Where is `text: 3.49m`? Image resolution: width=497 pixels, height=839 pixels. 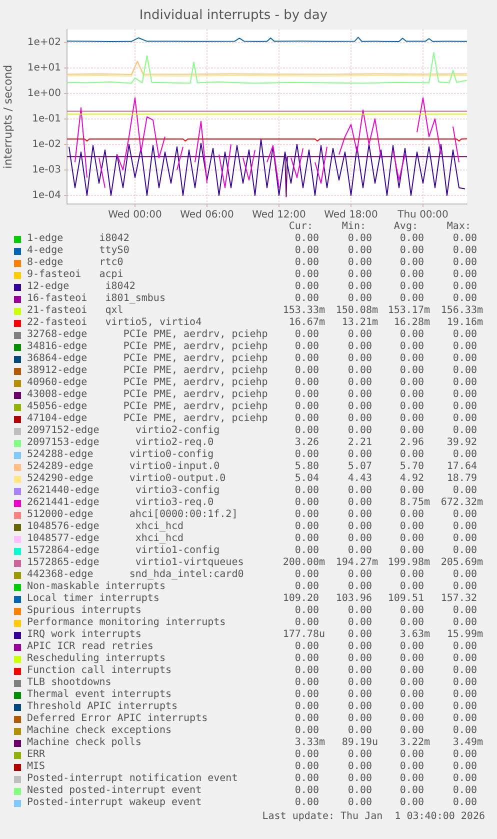 text: 3.49m is located at coordinates (467, 743).